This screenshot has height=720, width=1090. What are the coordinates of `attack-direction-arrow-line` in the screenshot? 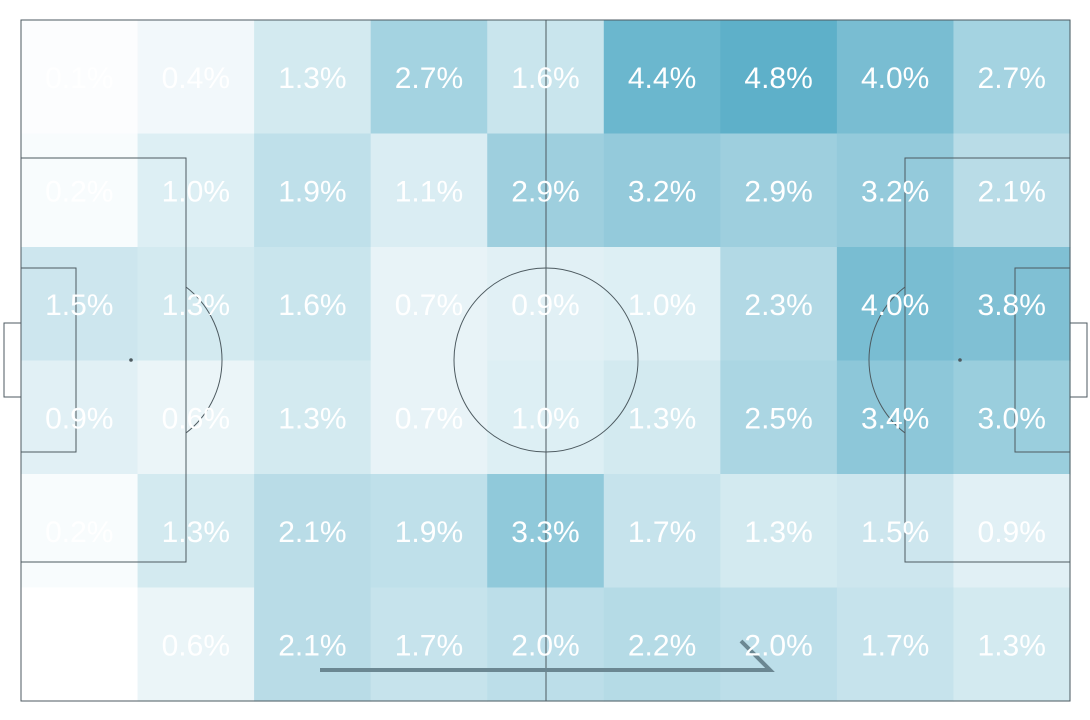 It's located at (547, 655).